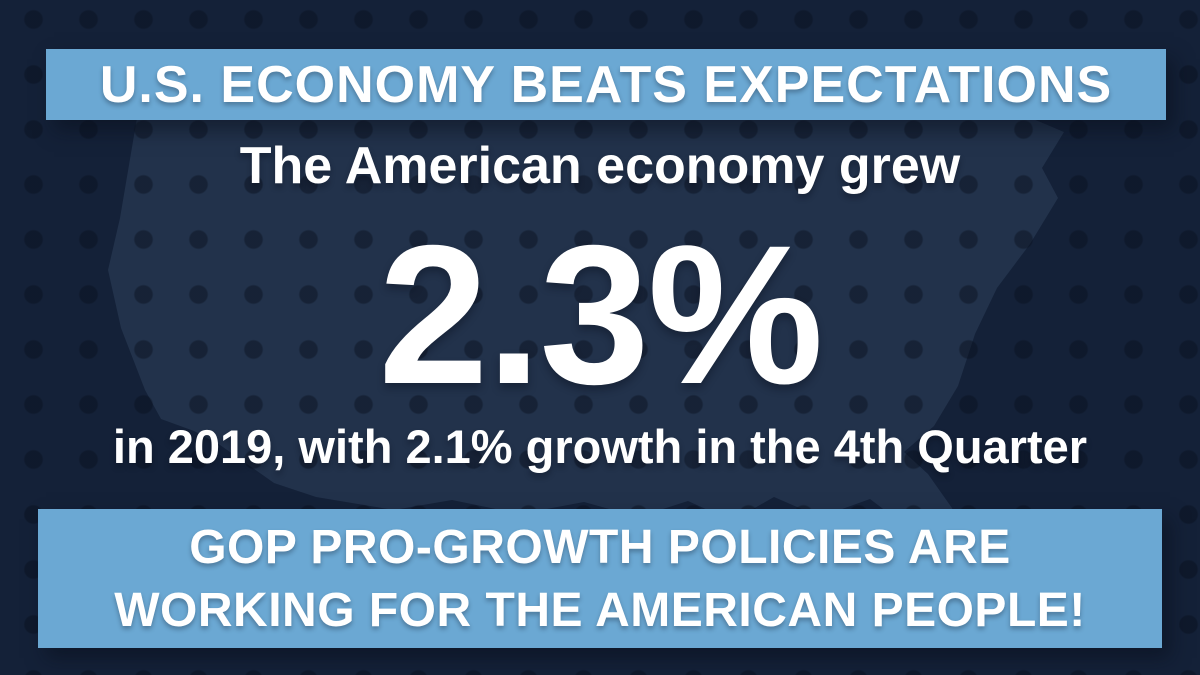  I want to click on stat-intro-text: The American economy grew, so click(600, 166).